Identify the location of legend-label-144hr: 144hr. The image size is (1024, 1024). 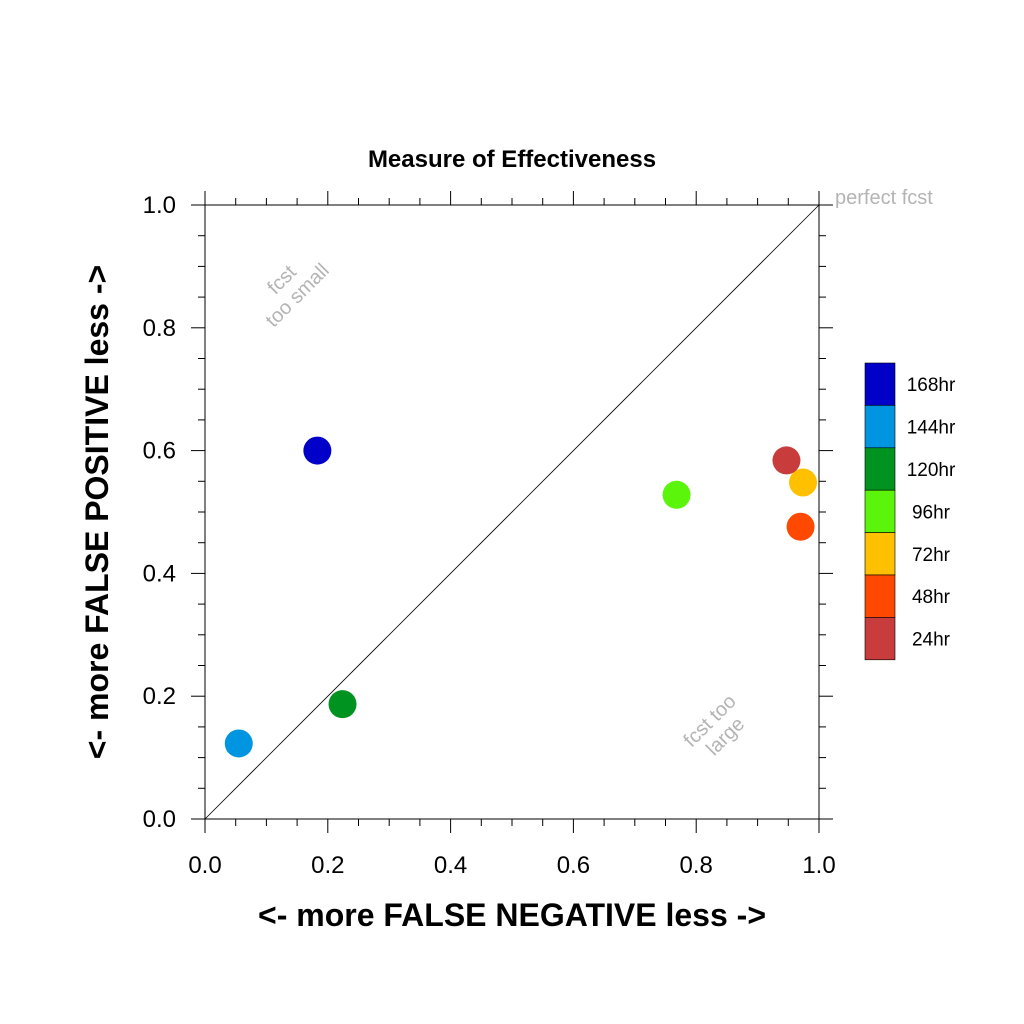
(931, 428).